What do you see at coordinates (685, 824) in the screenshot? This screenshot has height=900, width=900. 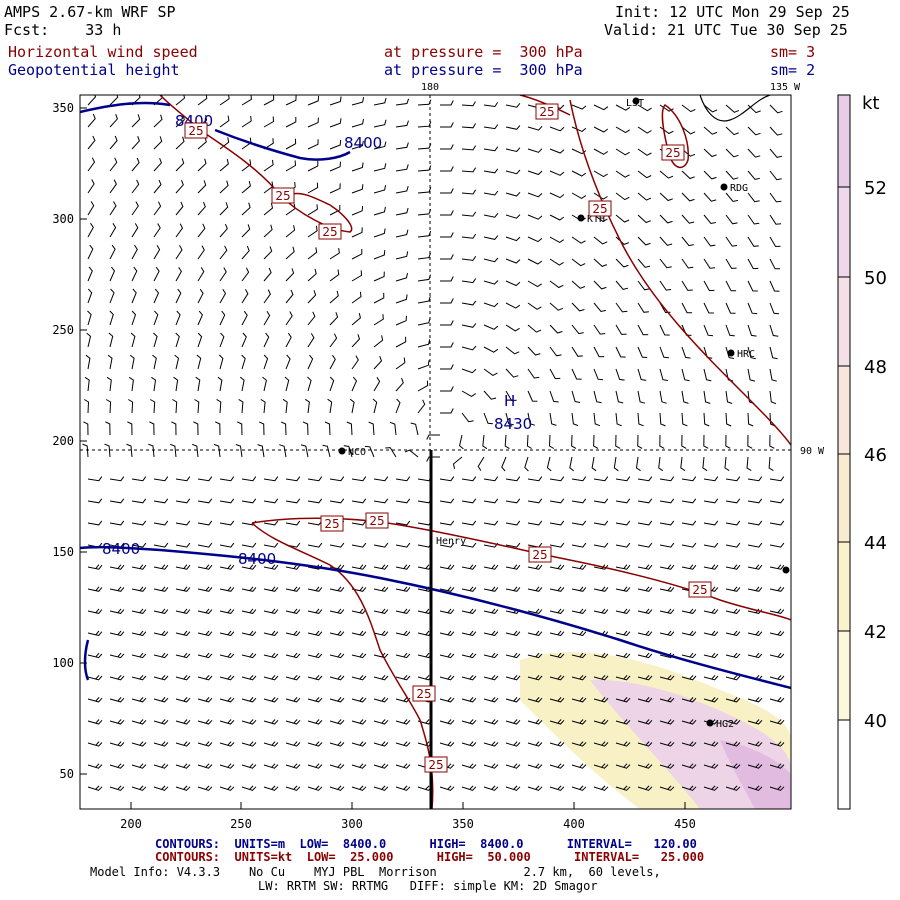 I see `x-tick-label: 450` at bounding box center [685, 824].